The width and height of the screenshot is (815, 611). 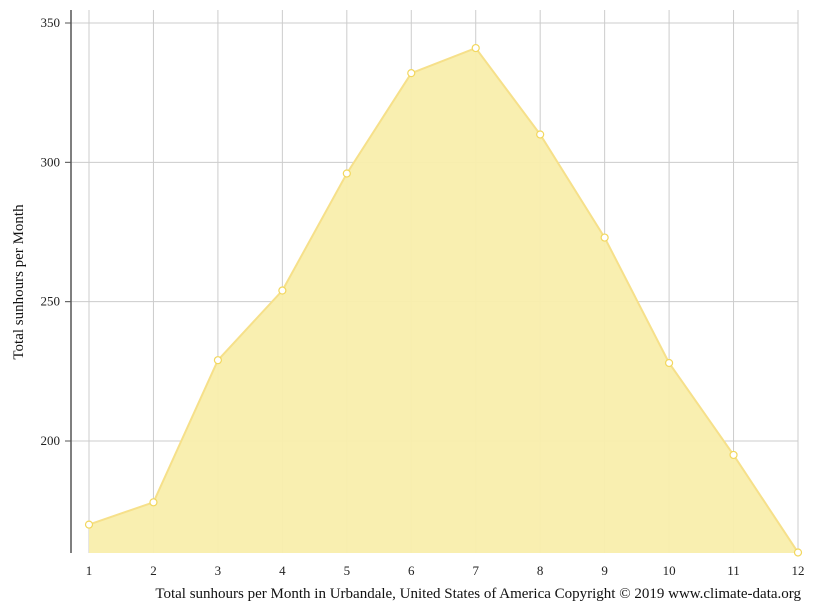 What do you see at coordinates (733, 570) in the screenshot?
I see `x-tick-label-11: 11` at bounding box center [733, 570].